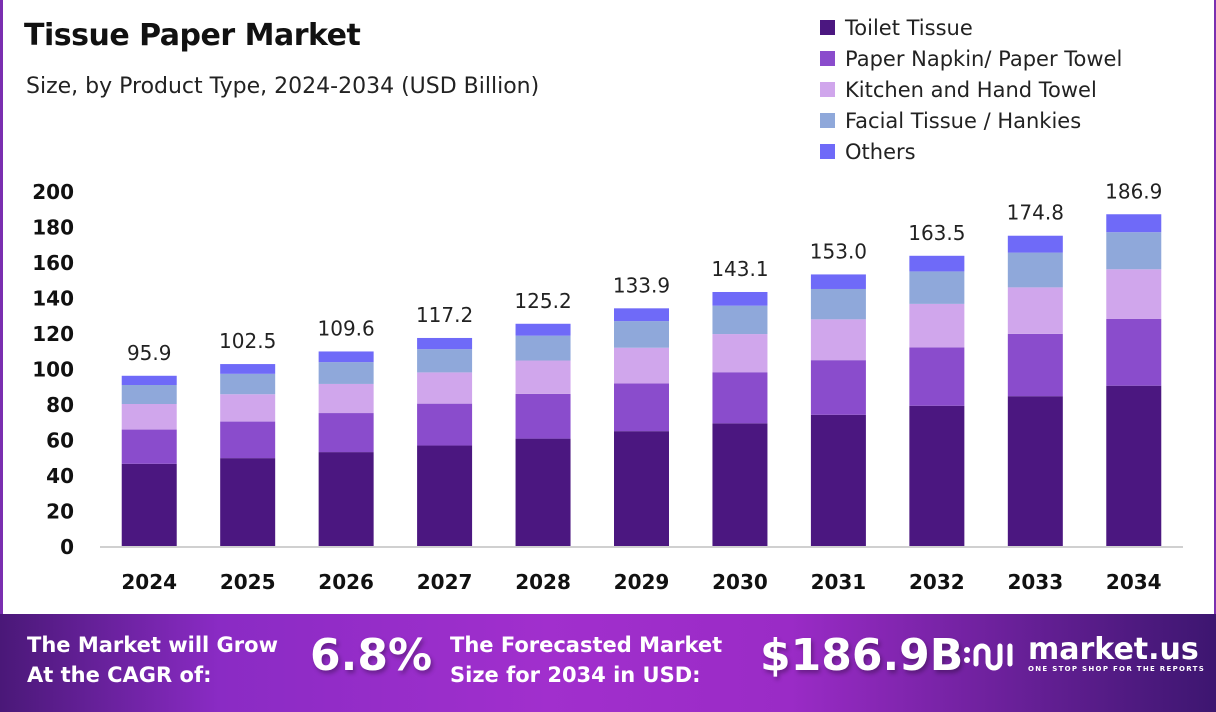 The width and height of the screenshot is (1216, 712). I want to click on x-tick-label: 2031, so click(839, 582).